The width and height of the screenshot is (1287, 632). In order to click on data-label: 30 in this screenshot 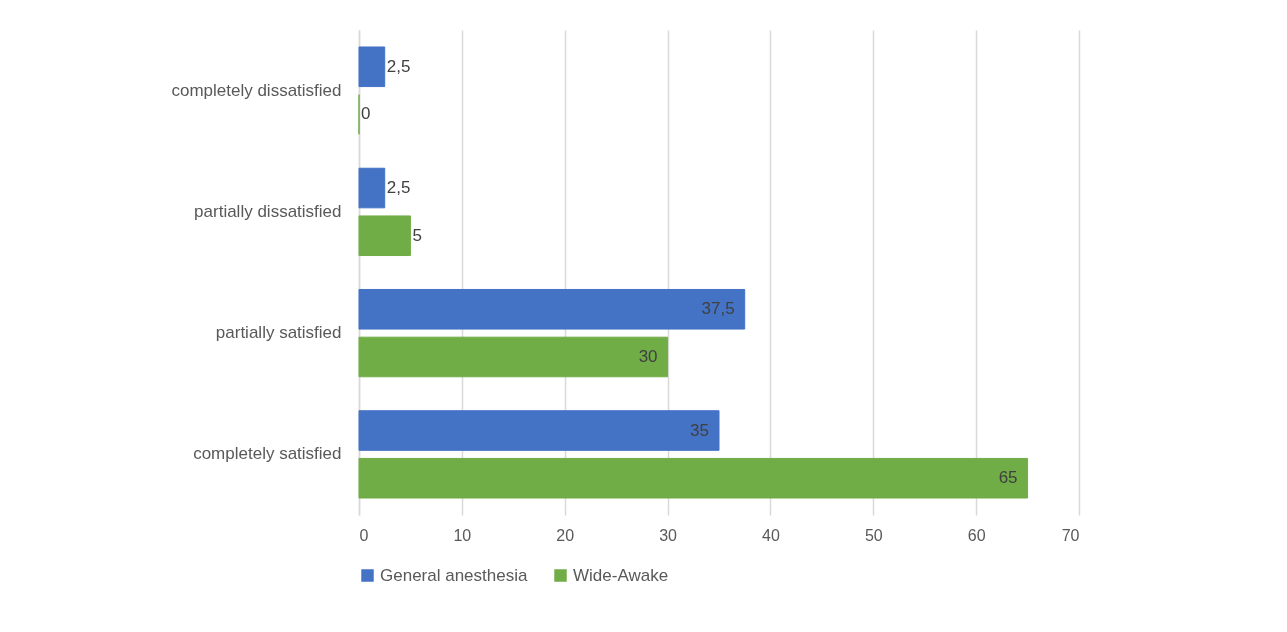, I will do `click(648, 356)`.